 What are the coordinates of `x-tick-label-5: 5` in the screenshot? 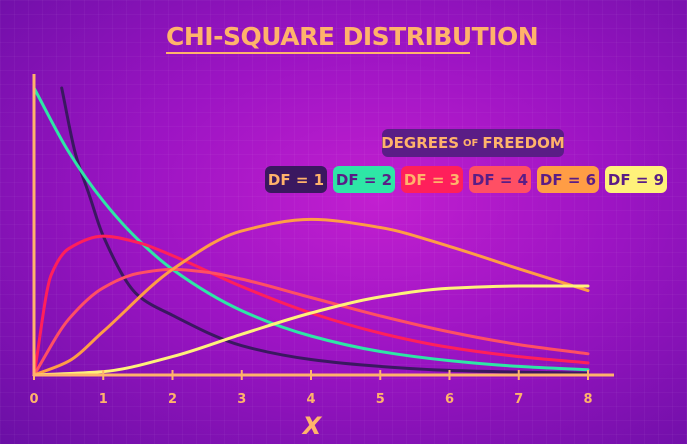 It's located at (380, 399).